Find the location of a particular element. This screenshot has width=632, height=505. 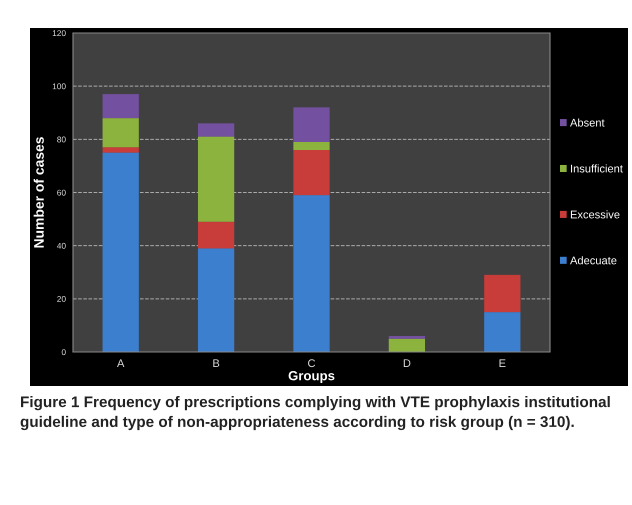

x-tick-label: E is located at coordinates (503, 363).